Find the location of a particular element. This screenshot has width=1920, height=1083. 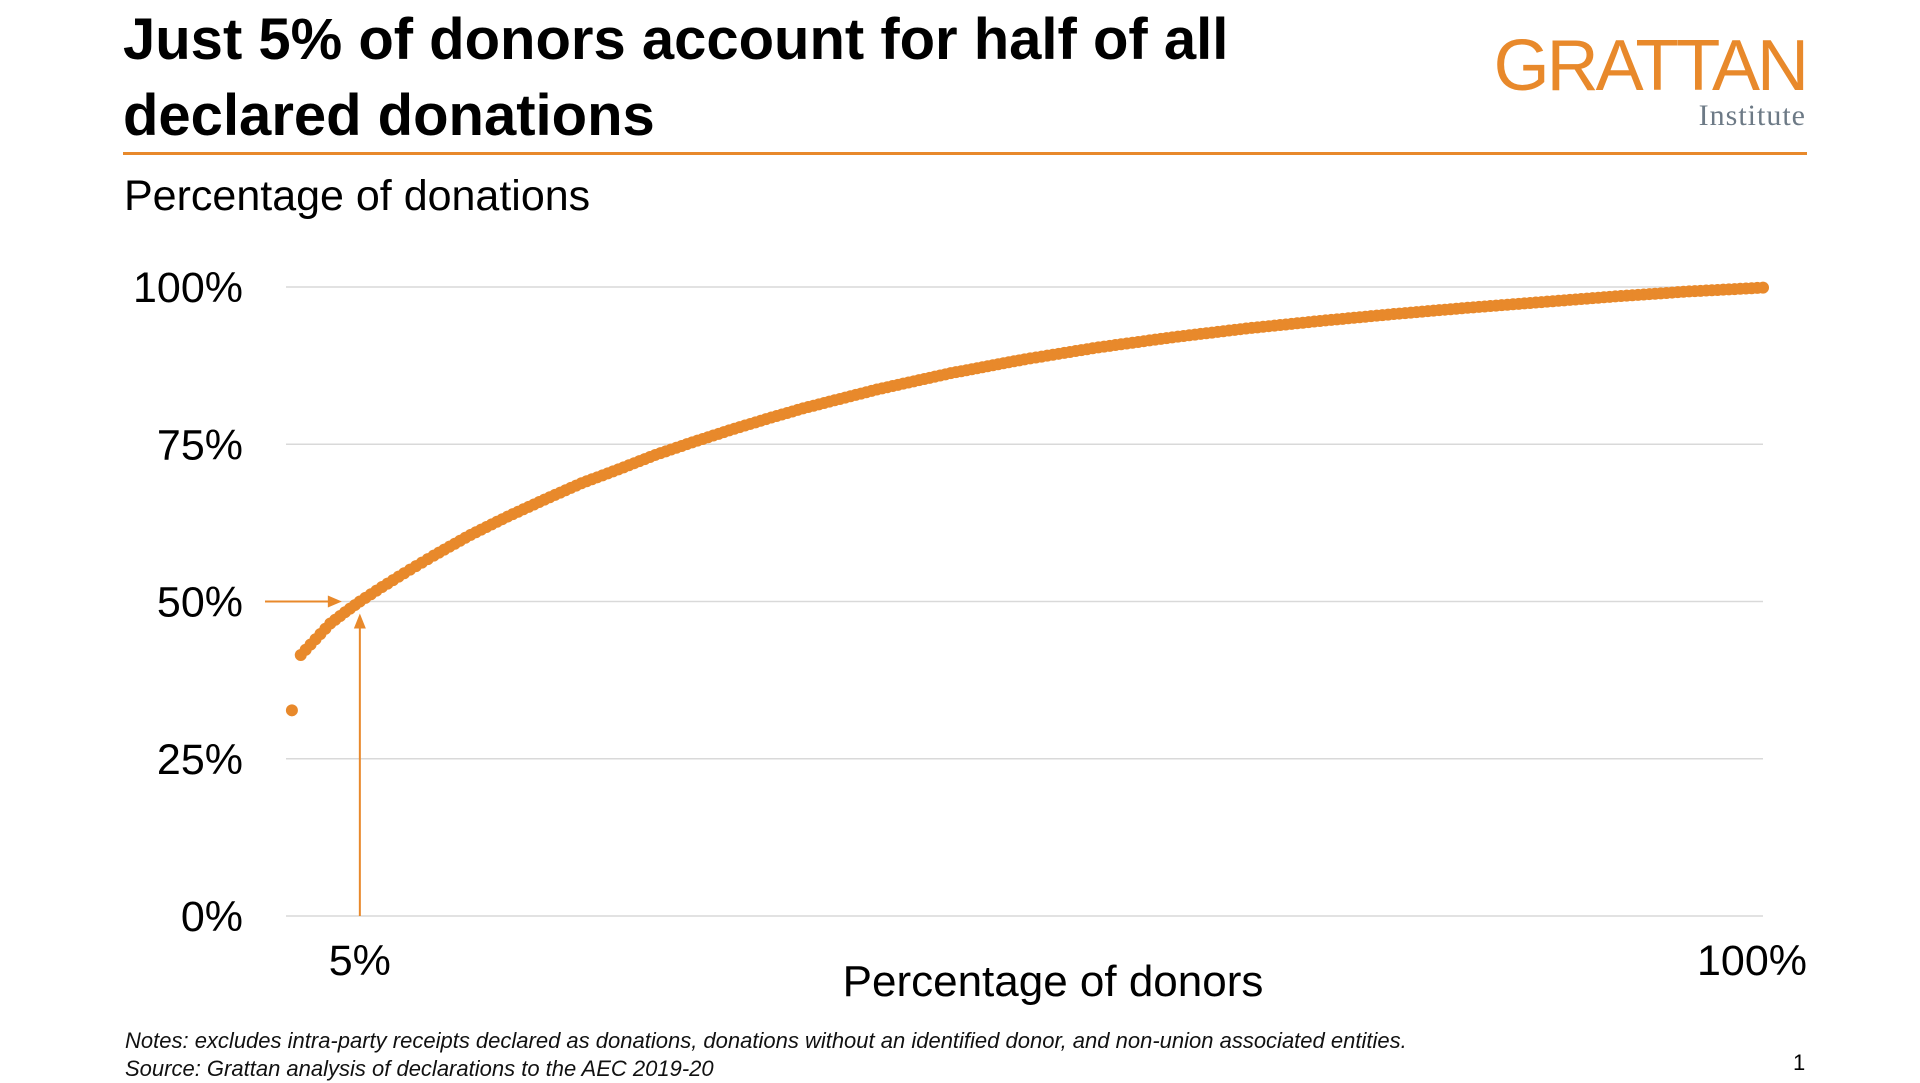

arrowhead-up-icon is located at coordinates (359, 621).